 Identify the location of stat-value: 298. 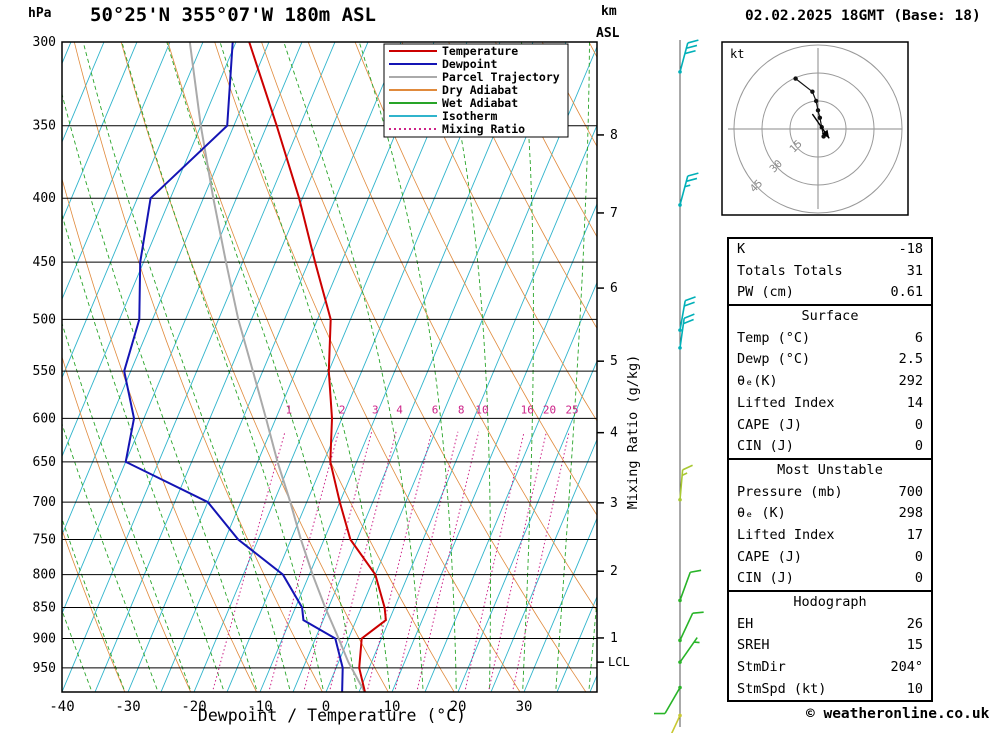
(910, 513).